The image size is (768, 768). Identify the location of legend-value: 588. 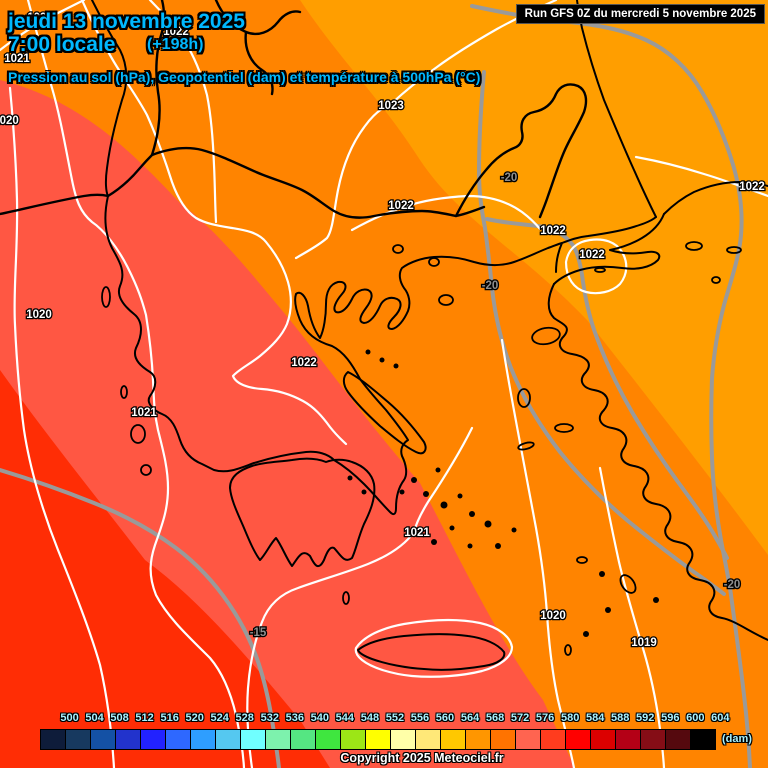
(620, 718).